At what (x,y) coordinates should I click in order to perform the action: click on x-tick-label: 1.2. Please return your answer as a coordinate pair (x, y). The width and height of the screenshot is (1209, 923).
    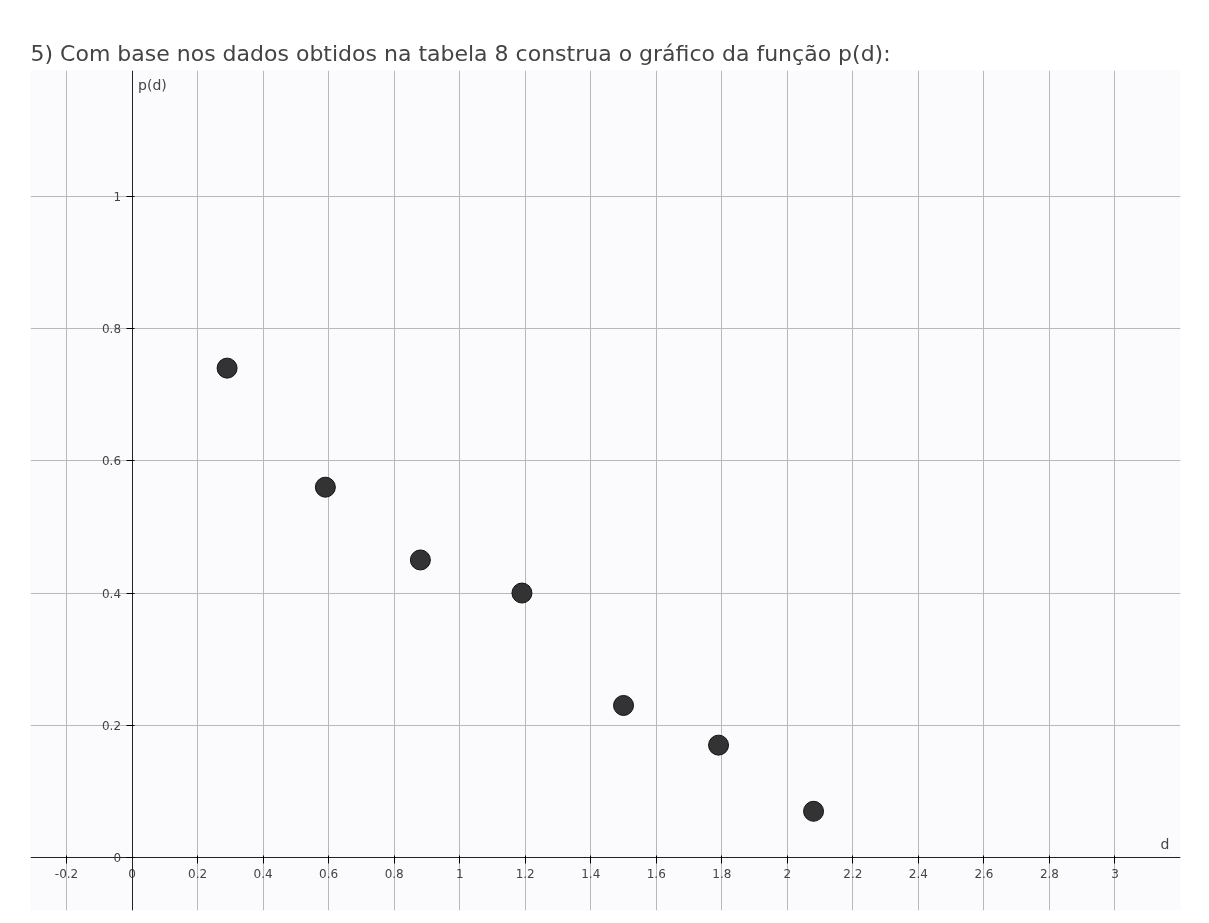
    Looking at the image, I should click on (525, 873).